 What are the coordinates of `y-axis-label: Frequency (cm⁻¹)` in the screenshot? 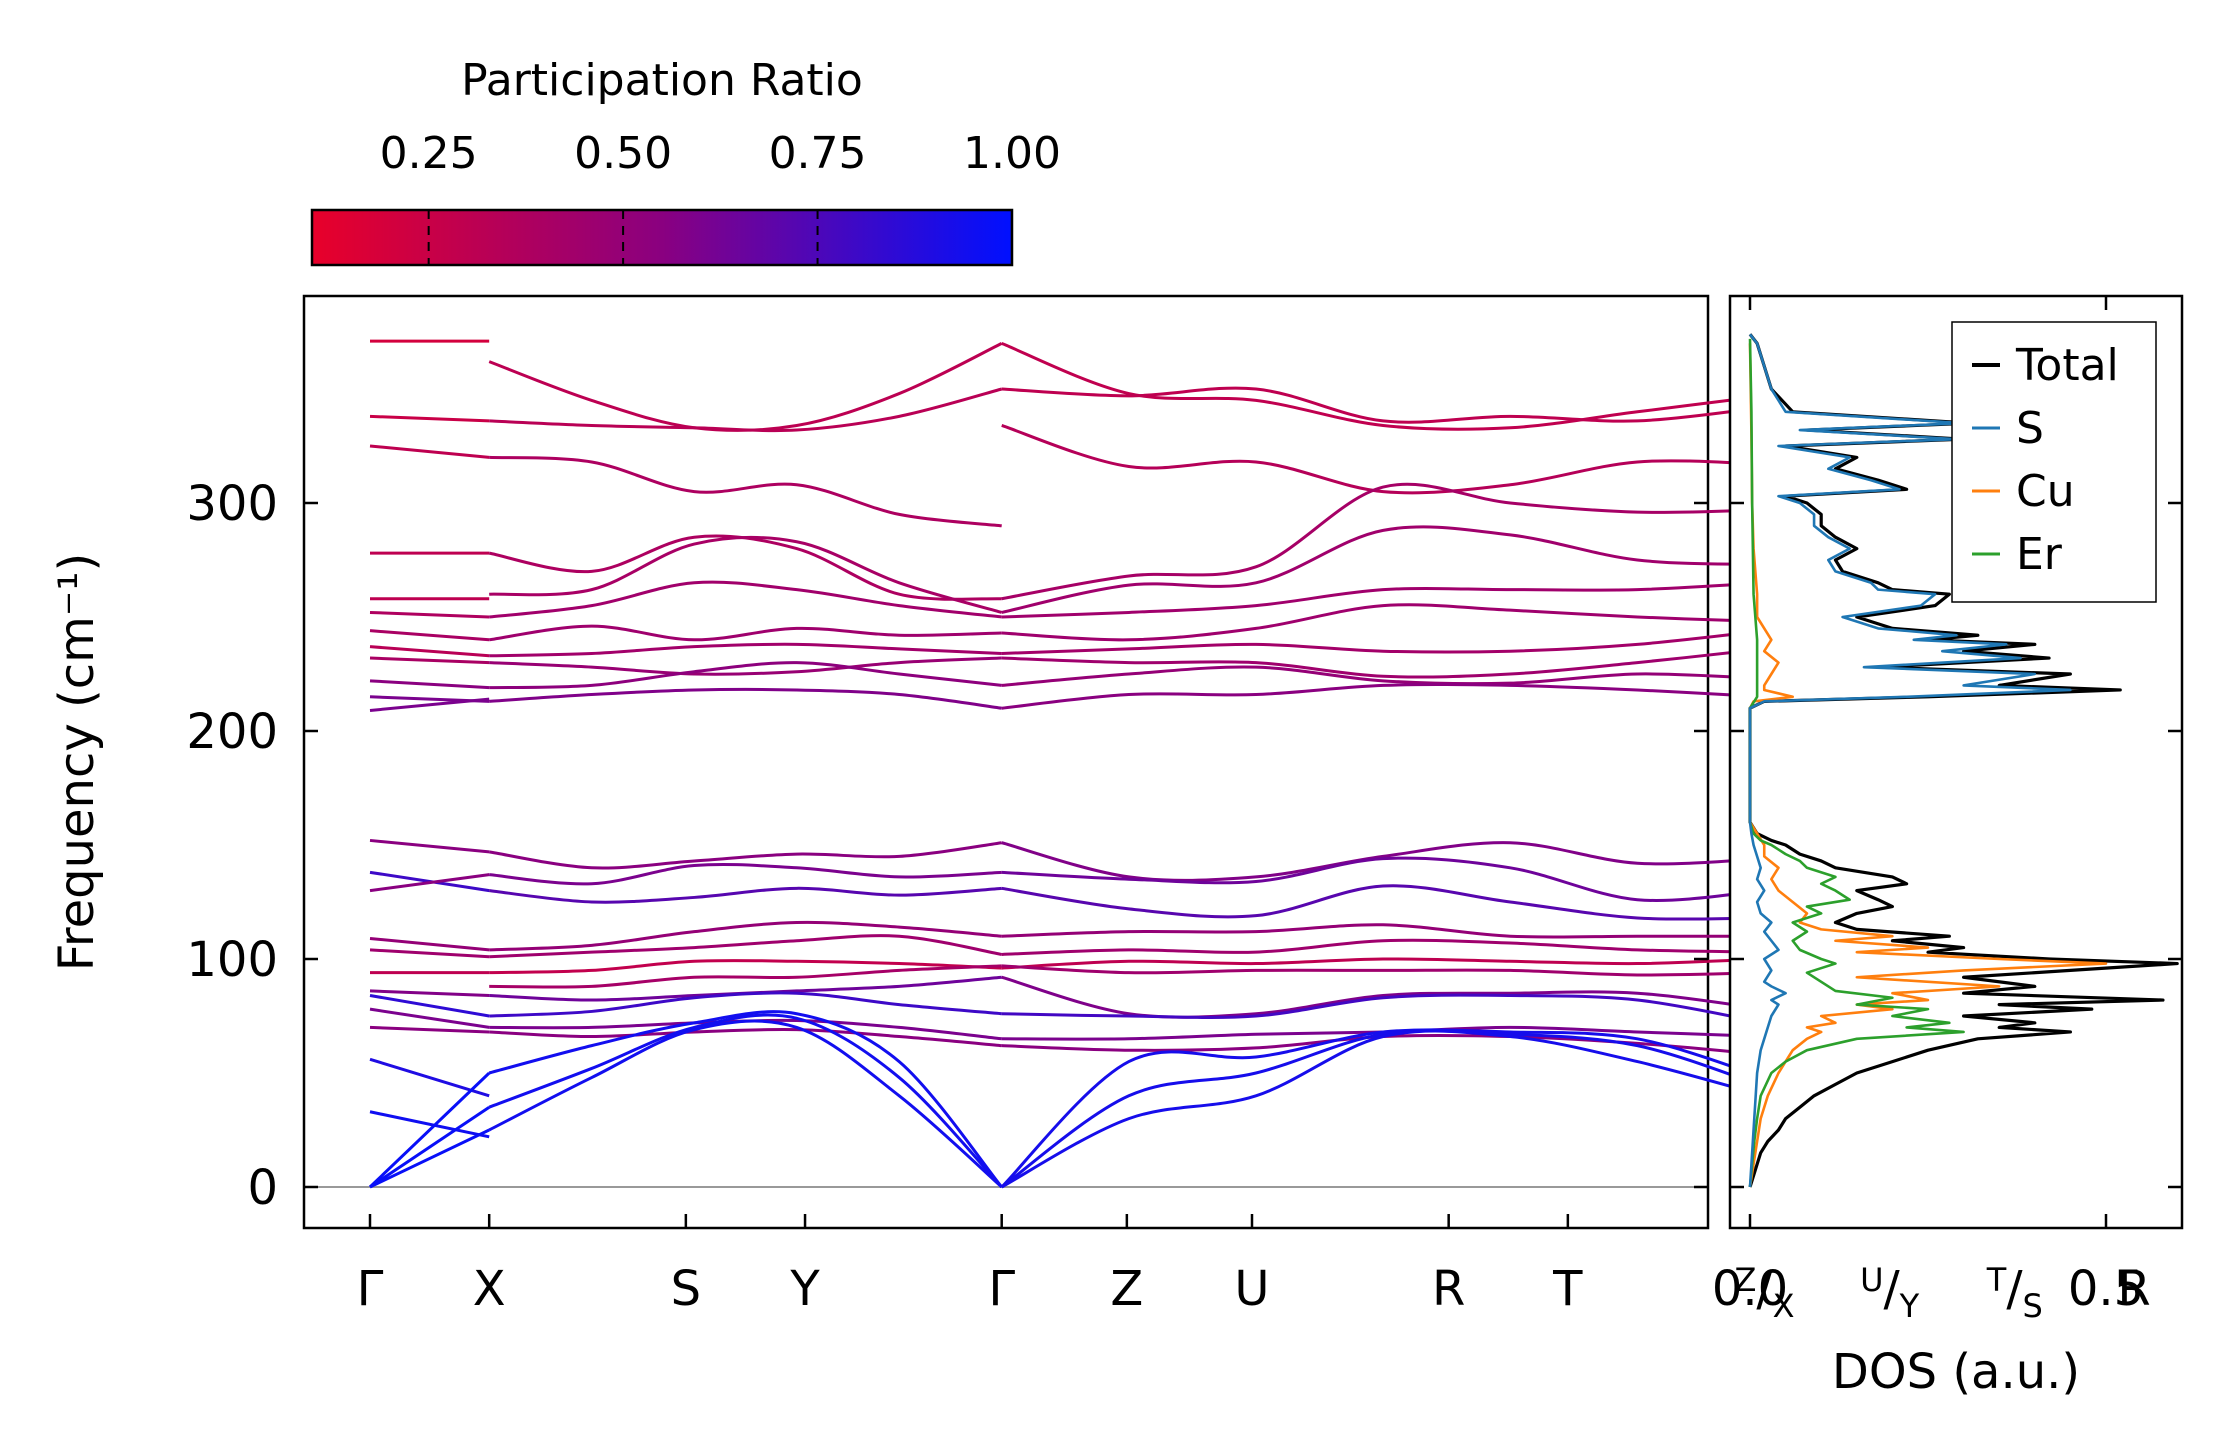 It's located at (77, 762).